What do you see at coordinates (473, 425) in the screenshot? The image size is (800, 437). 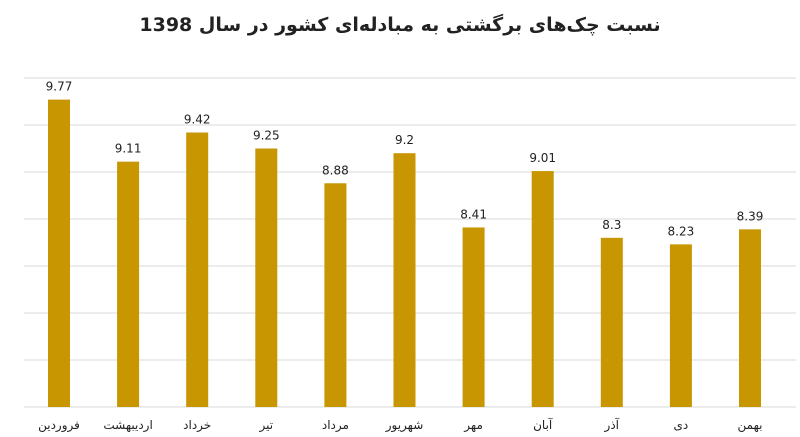 I see `category-label: مهر` at bounding box center [473, 425].